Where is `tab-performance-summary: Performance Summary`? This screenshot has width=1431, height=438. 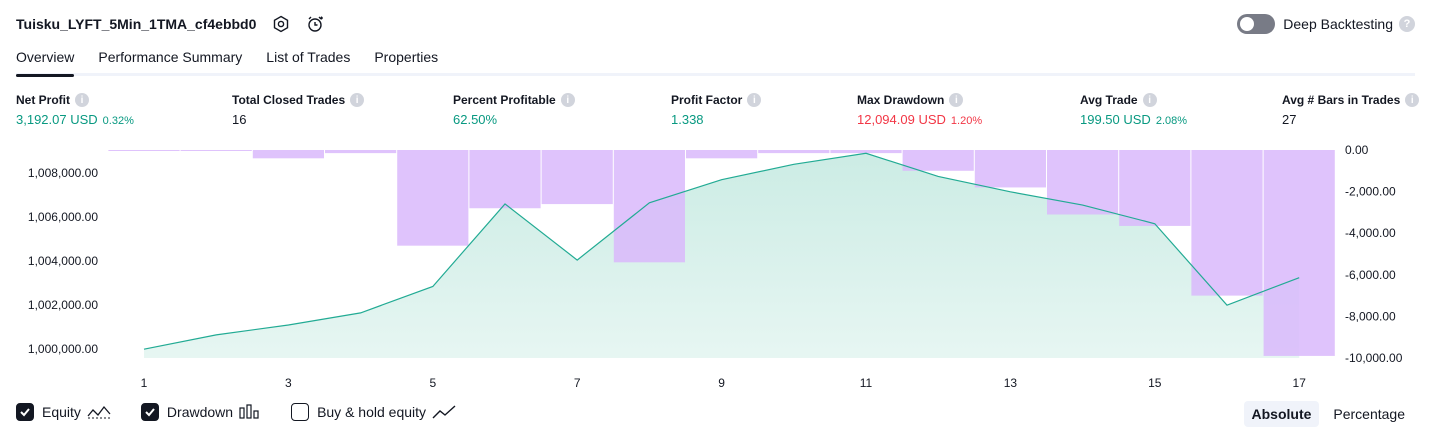 tab-performance-summary: Performance Summary is located at coordinates (170, 57).